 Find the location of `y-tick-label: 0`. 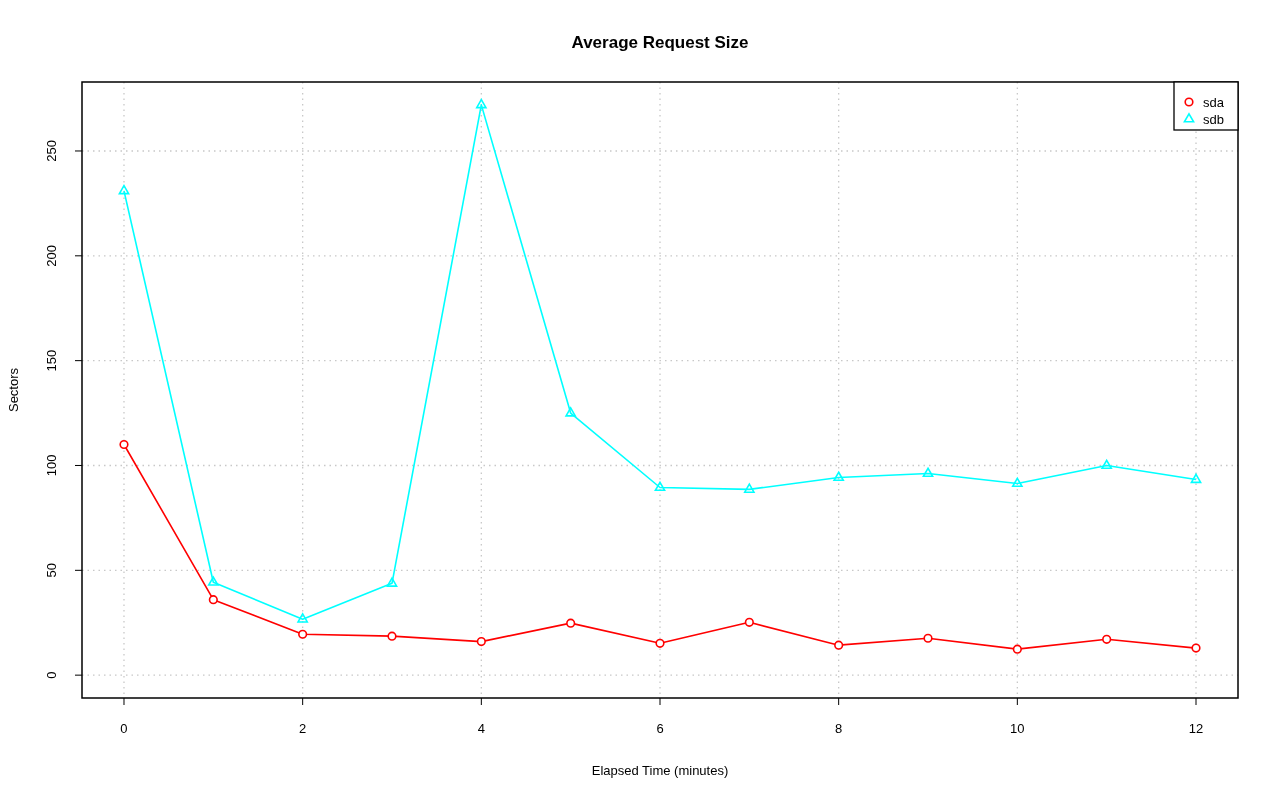

y-tick-label: 0 is located at coordinates (51, 675).